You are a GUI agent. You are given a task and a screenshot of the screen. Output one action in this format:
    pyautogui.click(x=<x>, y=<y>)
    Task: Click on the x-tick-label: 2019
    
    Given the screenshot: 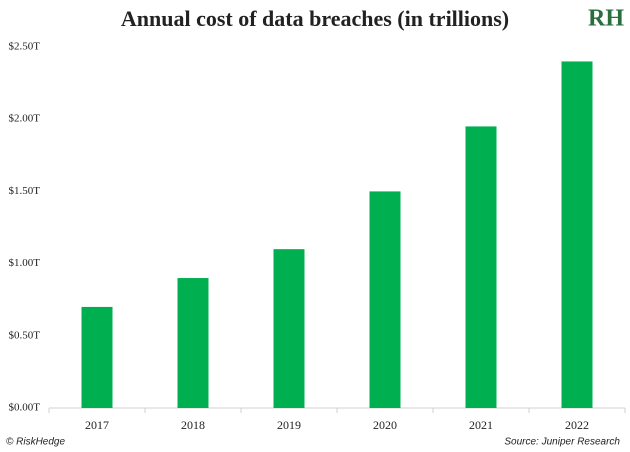 What is the action you would take?
    pyautogui.click(x=289, y=425)
    